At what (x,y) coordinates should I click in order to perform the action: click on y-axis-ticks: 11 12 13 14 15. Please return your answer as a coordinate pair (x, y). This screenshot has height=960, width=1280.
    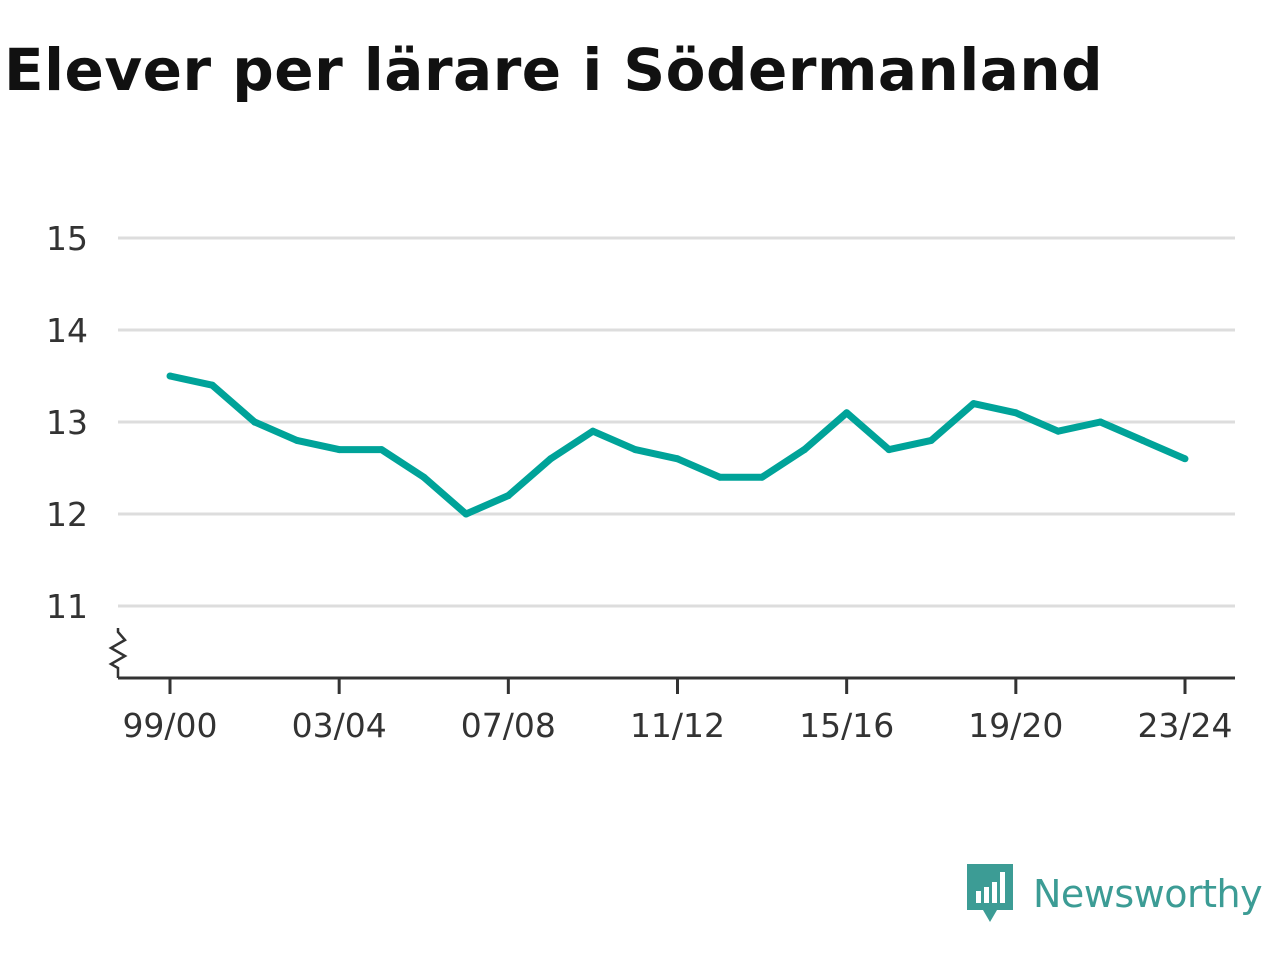
    Looking at the image, I should click on (67, 422).